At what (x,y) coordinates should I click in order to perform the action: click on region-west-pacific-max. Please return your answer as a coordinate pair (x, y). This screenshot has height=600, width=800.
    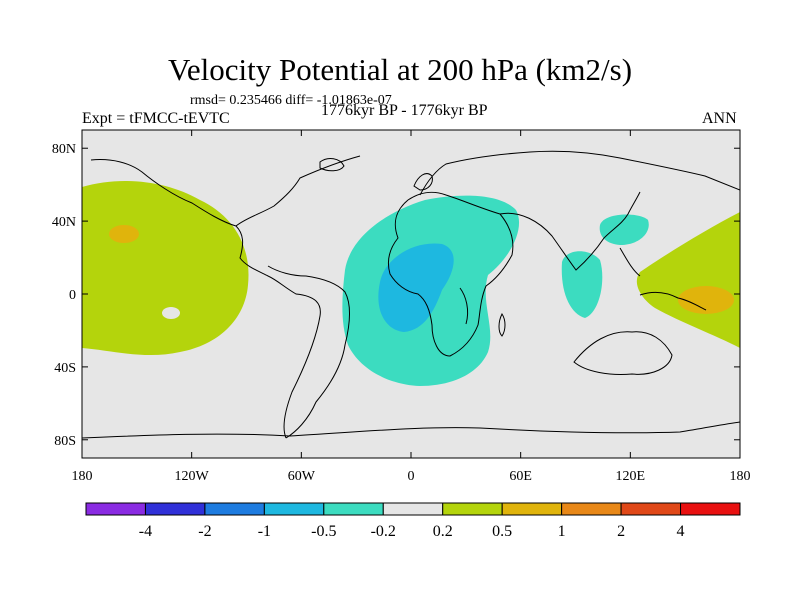
    Looking at the image, I should click on (706, 300).